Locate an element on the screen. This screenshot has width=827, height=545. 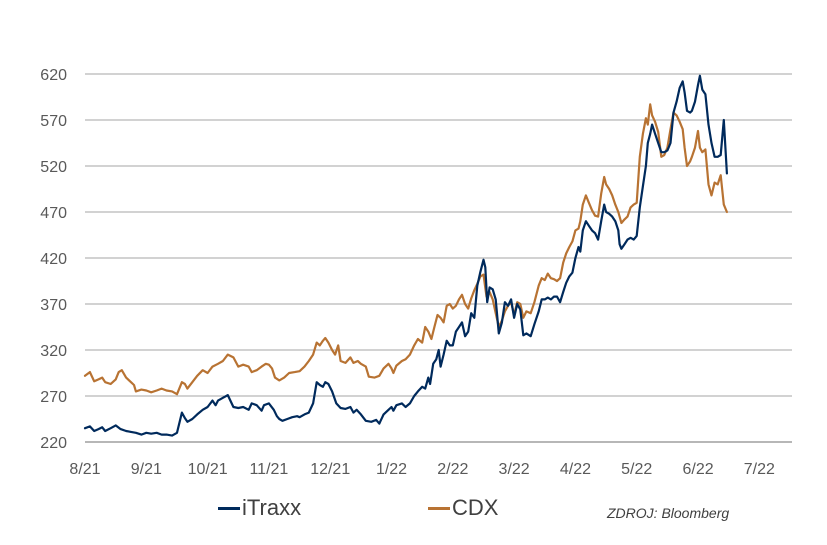
legend-item-cdx: CDX is located at coordinates (463, 508).